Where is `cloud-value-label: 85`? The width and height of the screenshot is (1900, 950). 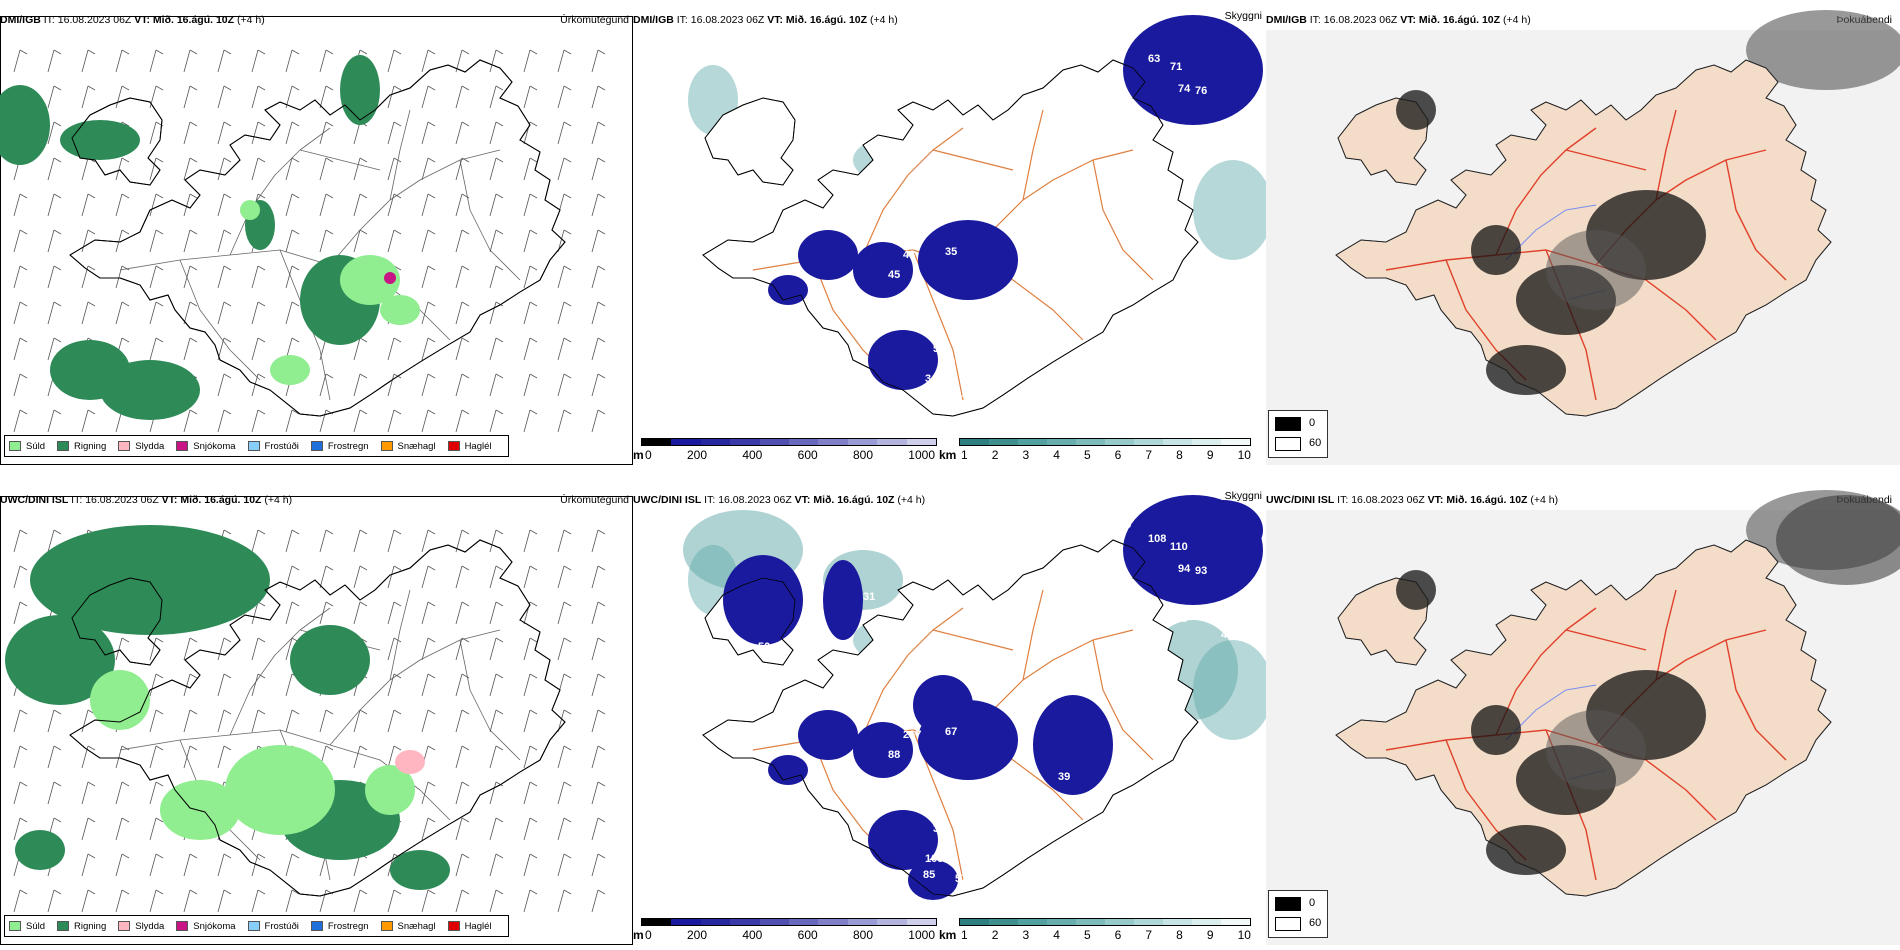
cloud-value-label: 85 is located at coordinates (929, 875).